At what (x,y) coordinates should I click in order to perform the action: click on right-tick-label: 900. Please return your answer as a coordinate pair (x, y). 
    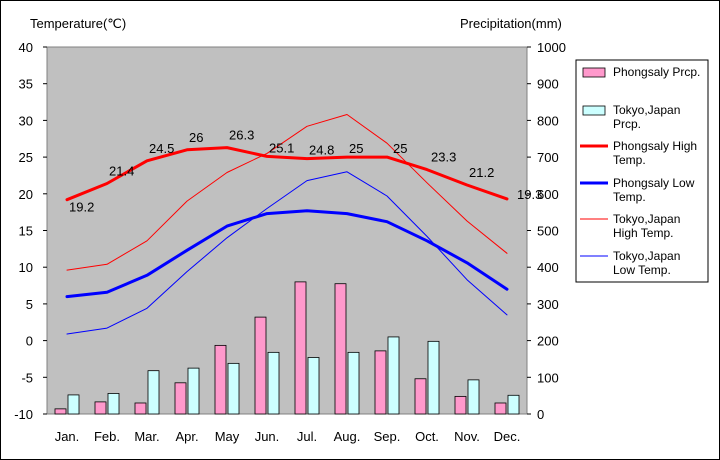
    Looking at the image, I should click on (548, 84).